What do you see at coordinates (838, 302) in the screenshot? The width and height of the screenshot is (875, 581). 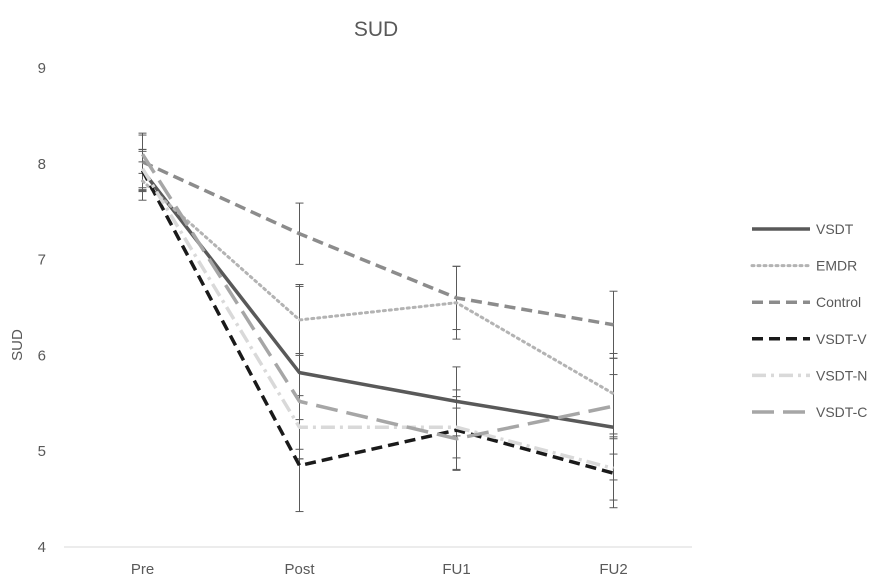 I see `legend-label: Control` at bounding box center [838, 302].